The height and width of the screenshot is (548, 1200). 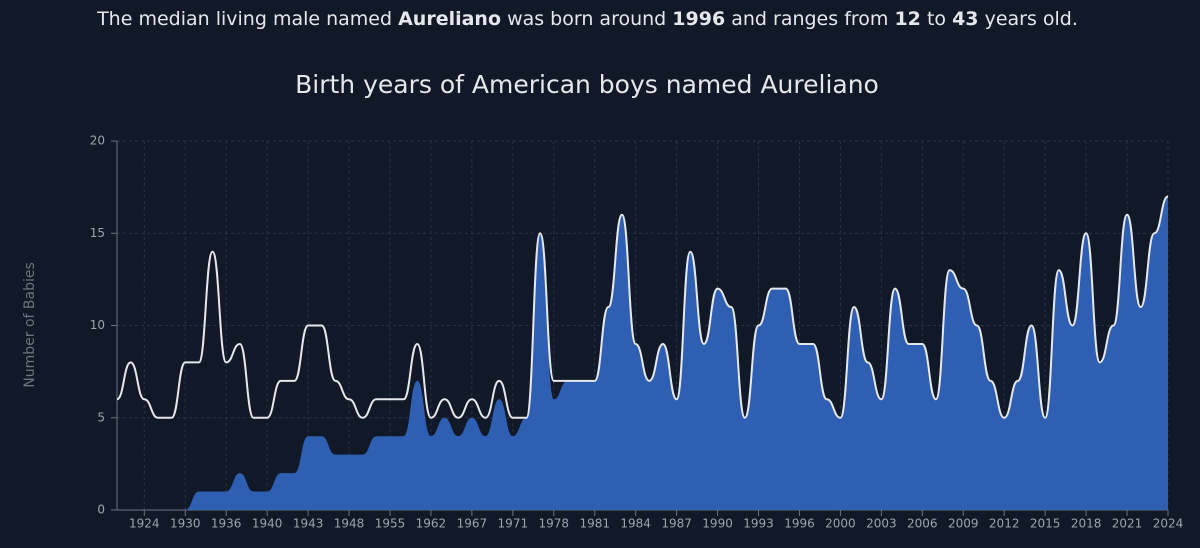 What do you see at coordinates (936, 19) in the screenshot?
I see `summary-text: to` at bounding box center [936, 19].